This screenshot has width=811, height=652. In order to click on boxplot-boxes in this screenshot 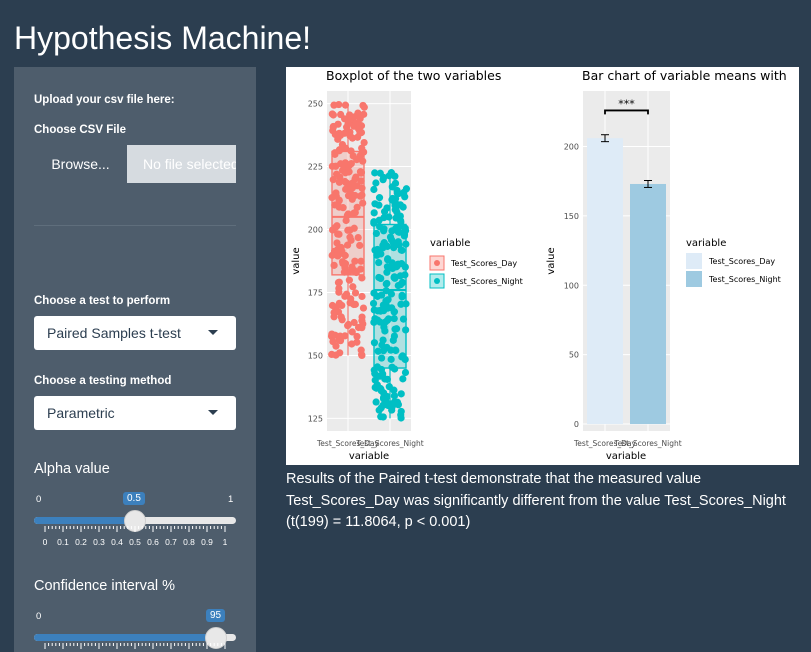, I will do `click(369, 261)`.